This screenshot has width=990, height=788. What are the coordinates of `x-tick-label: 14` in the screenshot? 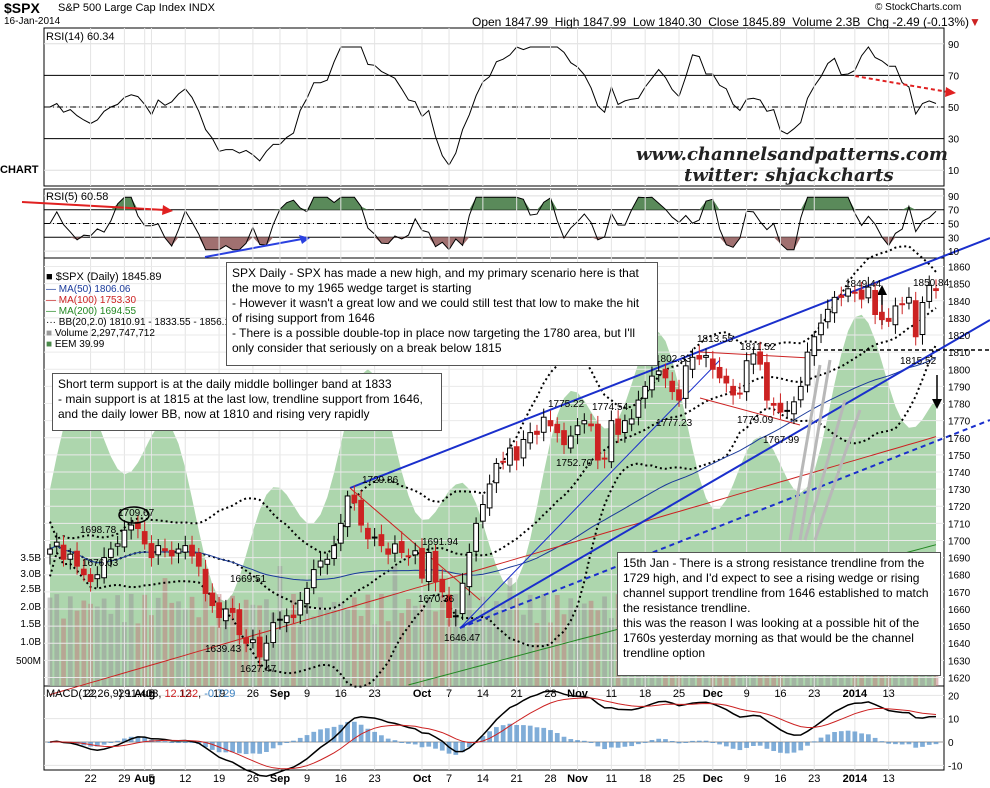 It's located at (483, 694).